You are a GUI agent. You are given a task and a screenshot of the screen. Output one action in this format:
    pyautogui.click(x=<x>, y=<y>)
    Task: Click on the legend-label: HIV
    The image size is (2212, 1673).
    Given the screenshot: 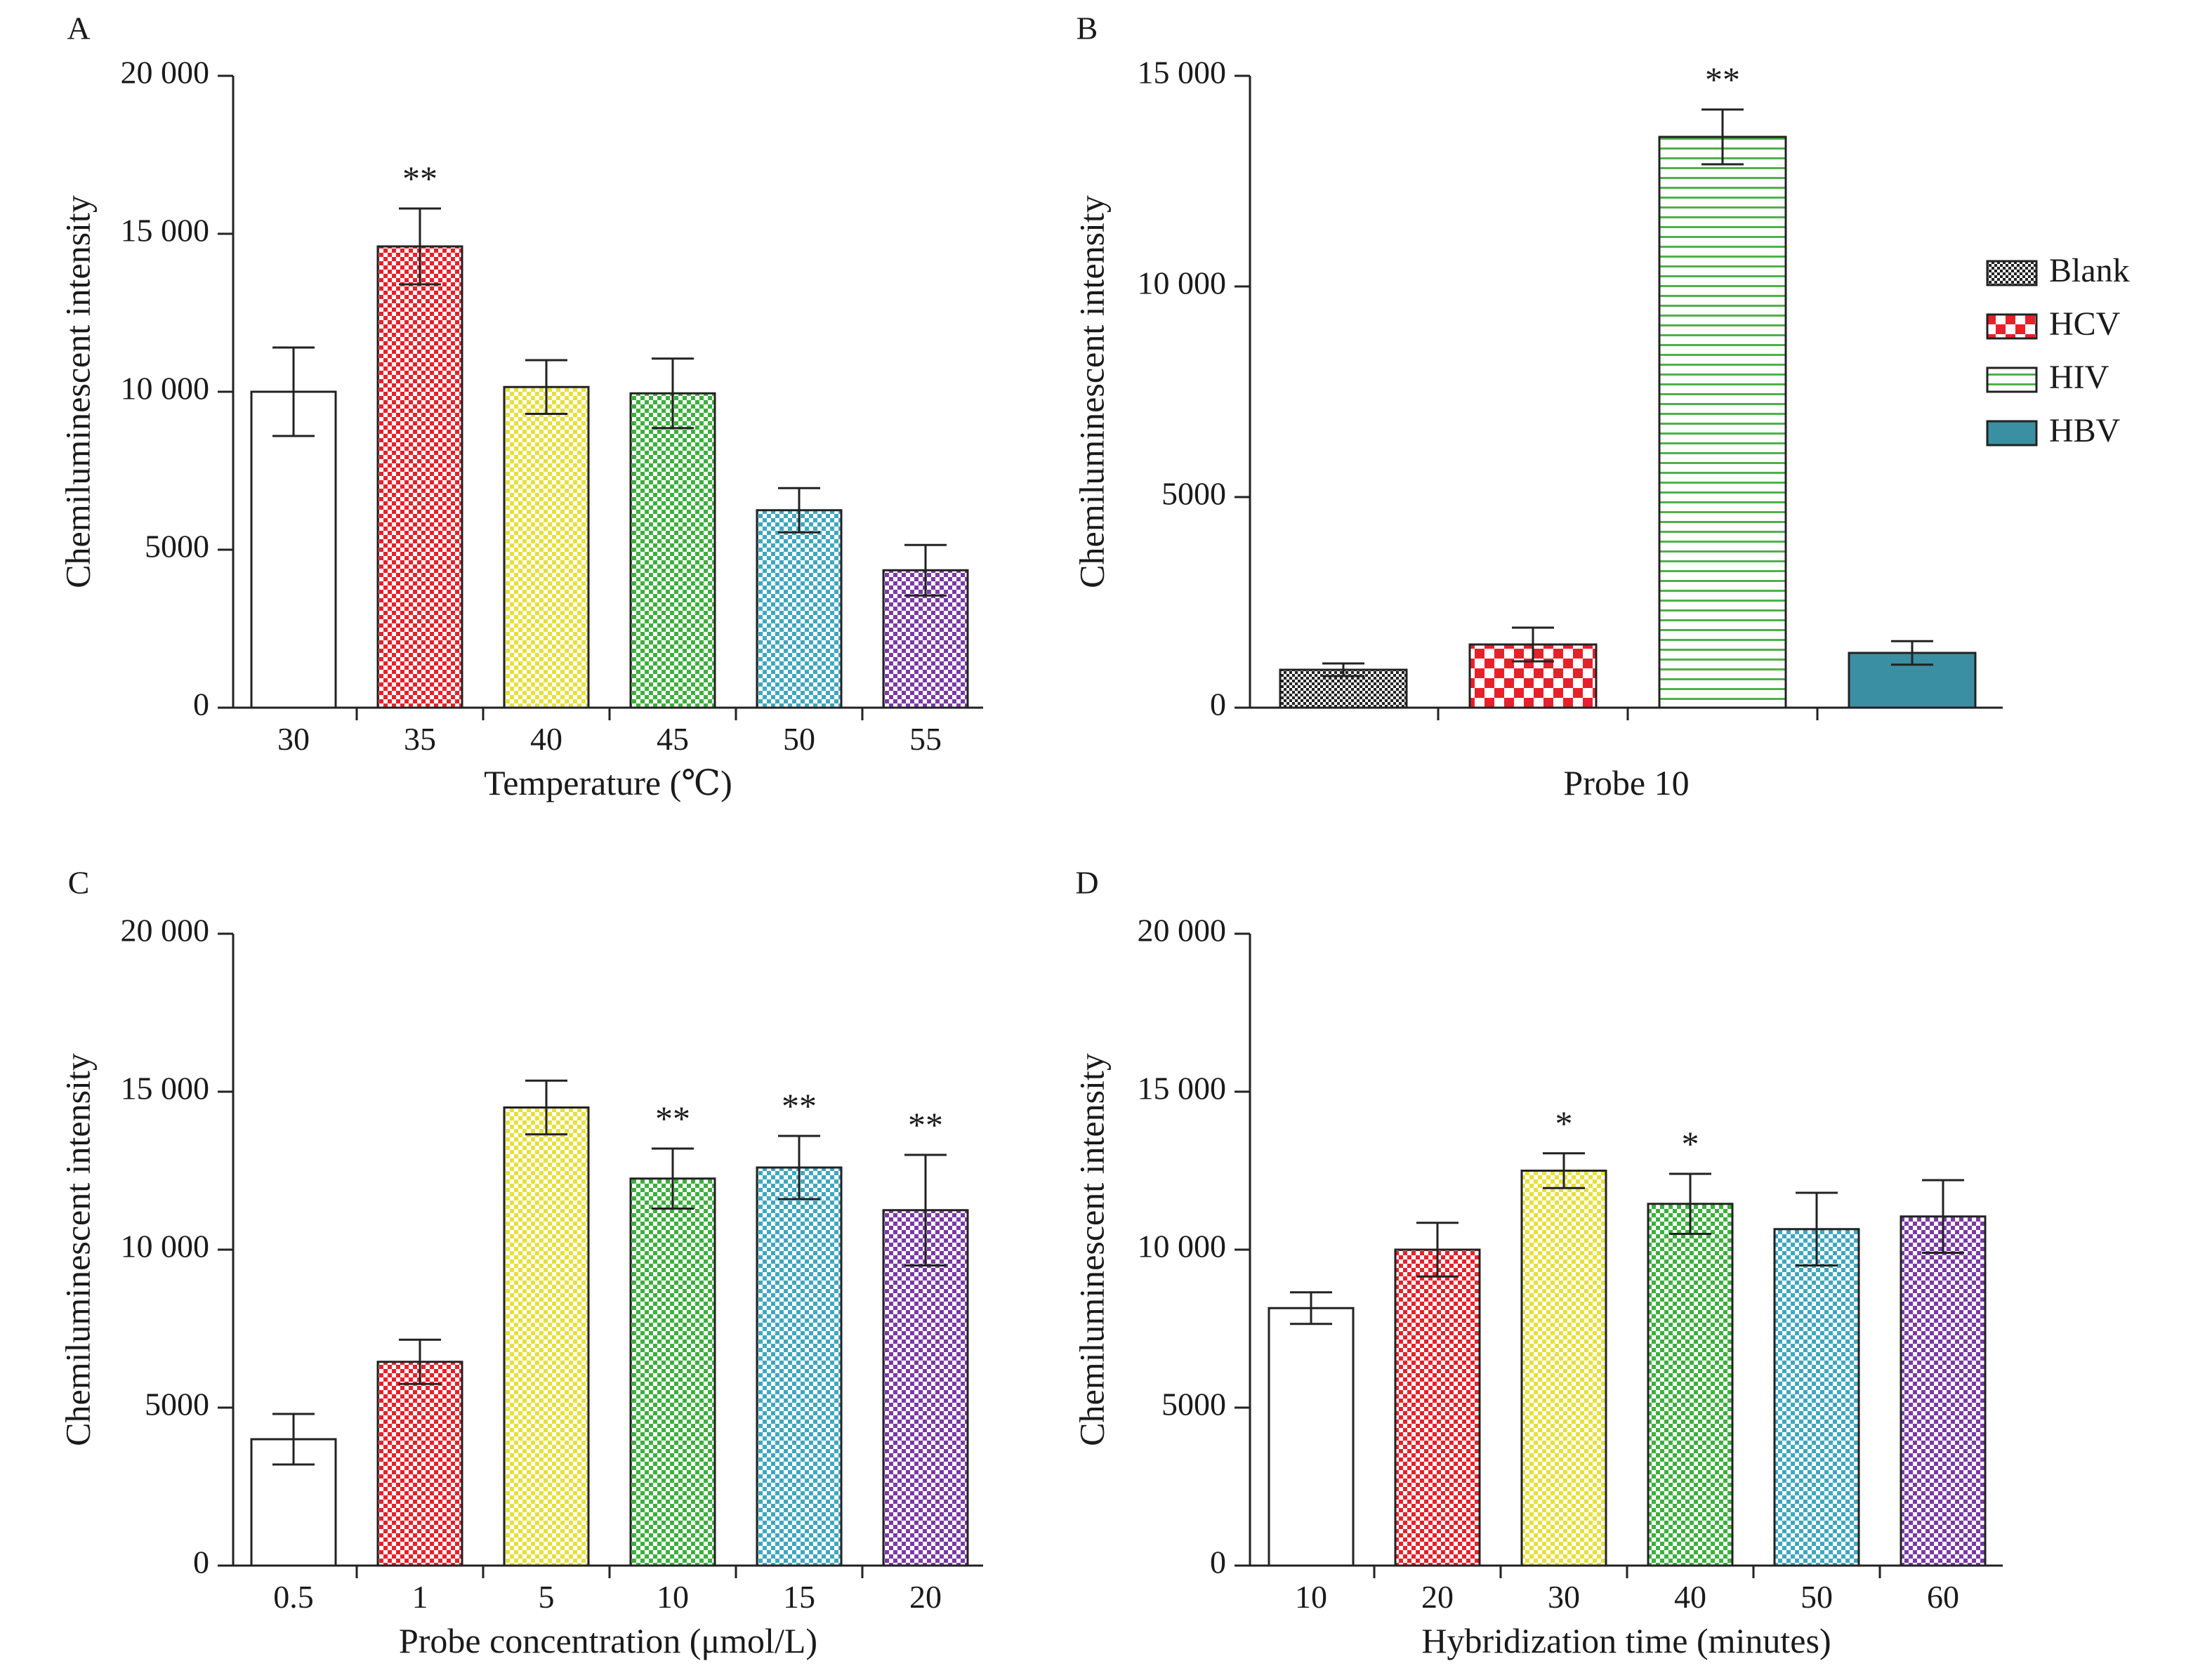 What is the action you would take?
    pyautogui.click(x=2079, y=378)
    